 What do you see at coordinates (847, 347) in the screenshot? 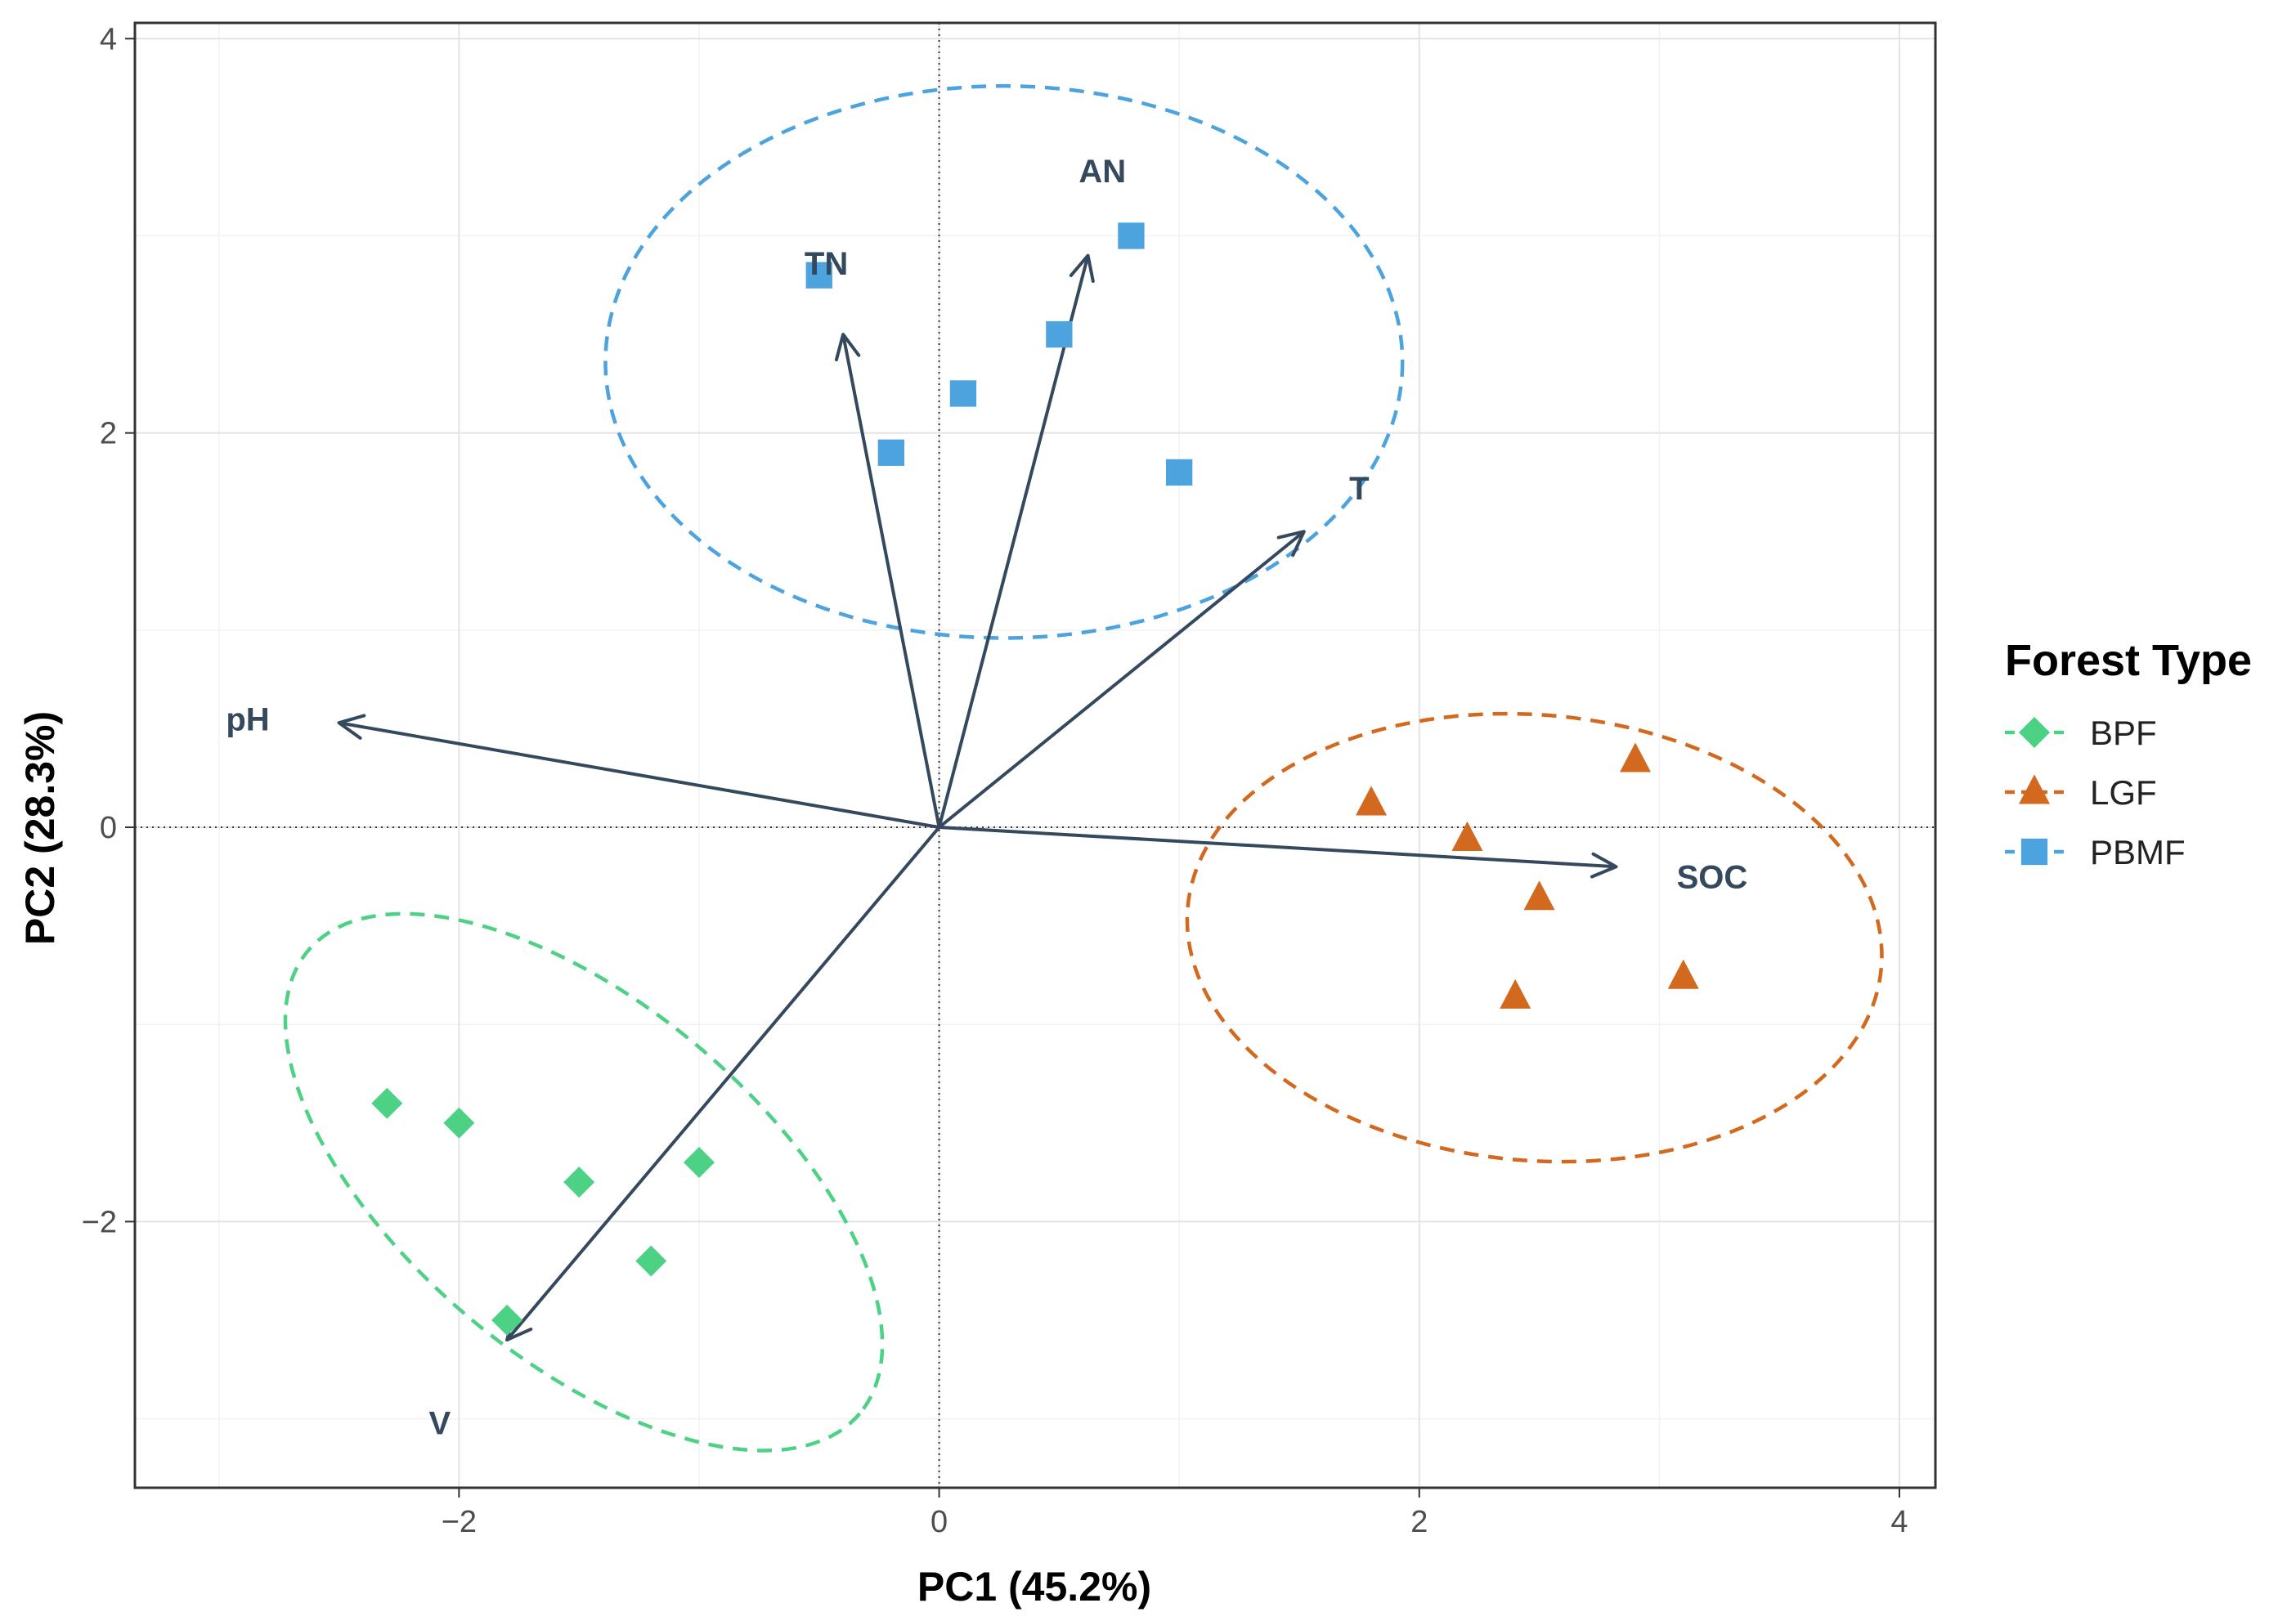
I see `arrowhead-tn` at bounding box center [847, 347].